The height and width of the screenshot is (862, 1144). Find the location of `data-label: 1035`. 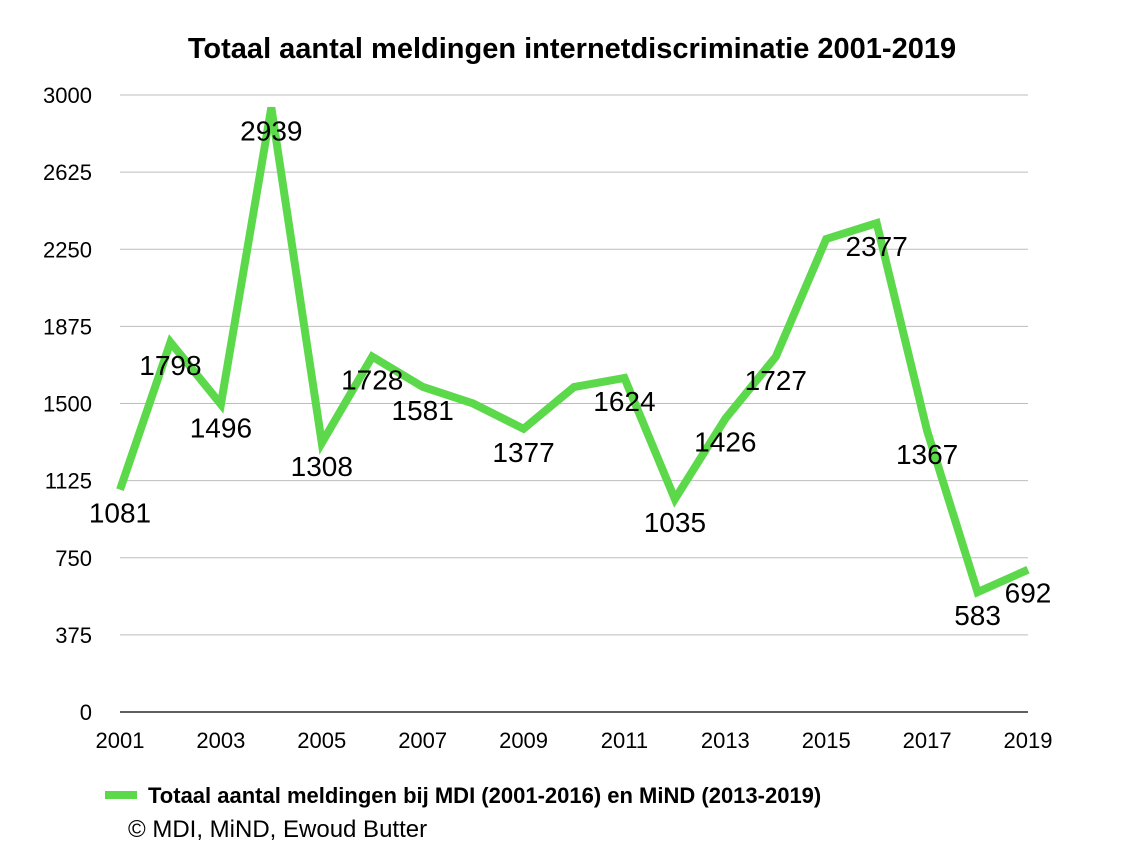

data-label: 1035 is located at coordinates (675, 522).